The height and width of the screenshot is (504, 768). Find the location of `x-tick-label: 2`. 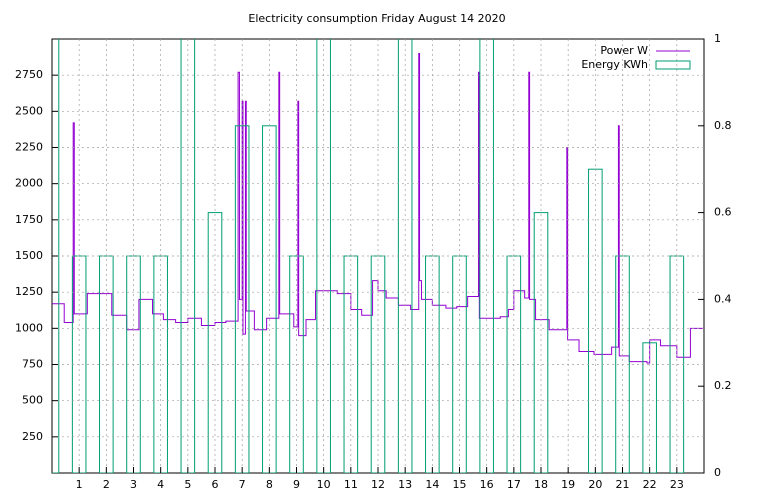

x-tick-label: 2 is located at coordinates (106, 484).